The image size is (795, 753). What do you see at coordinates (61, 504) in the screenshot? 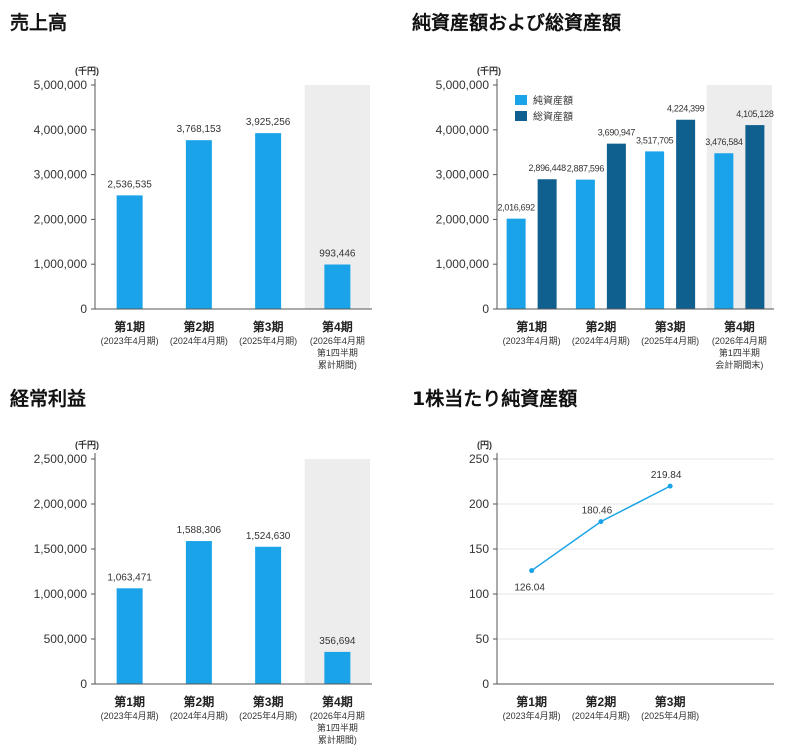
I see `profit-ytick-label: 2,000,000` at bounding box center [61, 504].